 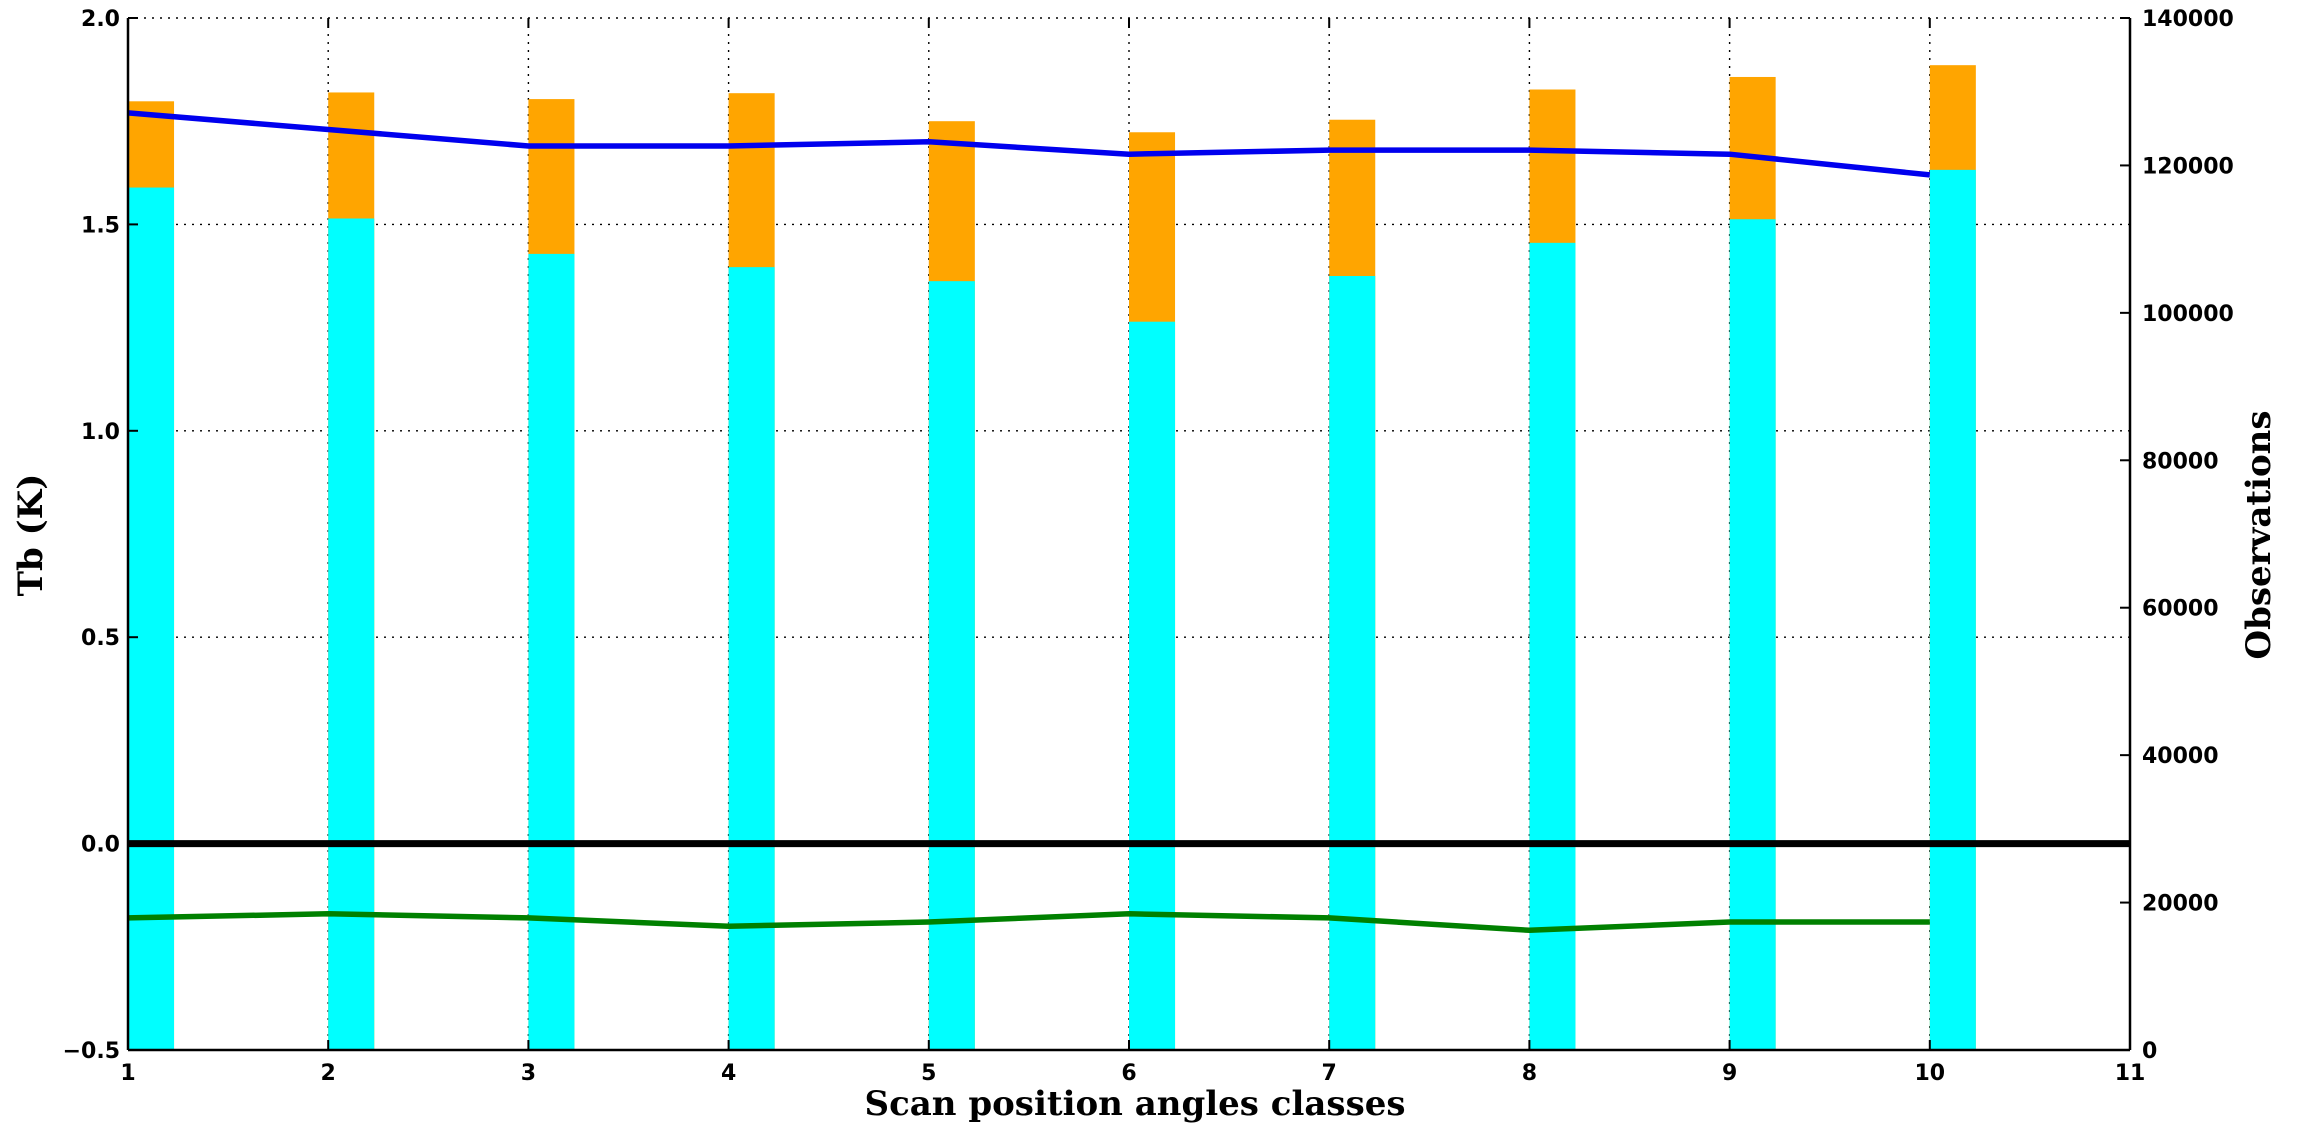 What do you see at coordinates (728, 1073) in the screenshot?
I see `x-tick-label: 4` at bounding box center [728, 1073].